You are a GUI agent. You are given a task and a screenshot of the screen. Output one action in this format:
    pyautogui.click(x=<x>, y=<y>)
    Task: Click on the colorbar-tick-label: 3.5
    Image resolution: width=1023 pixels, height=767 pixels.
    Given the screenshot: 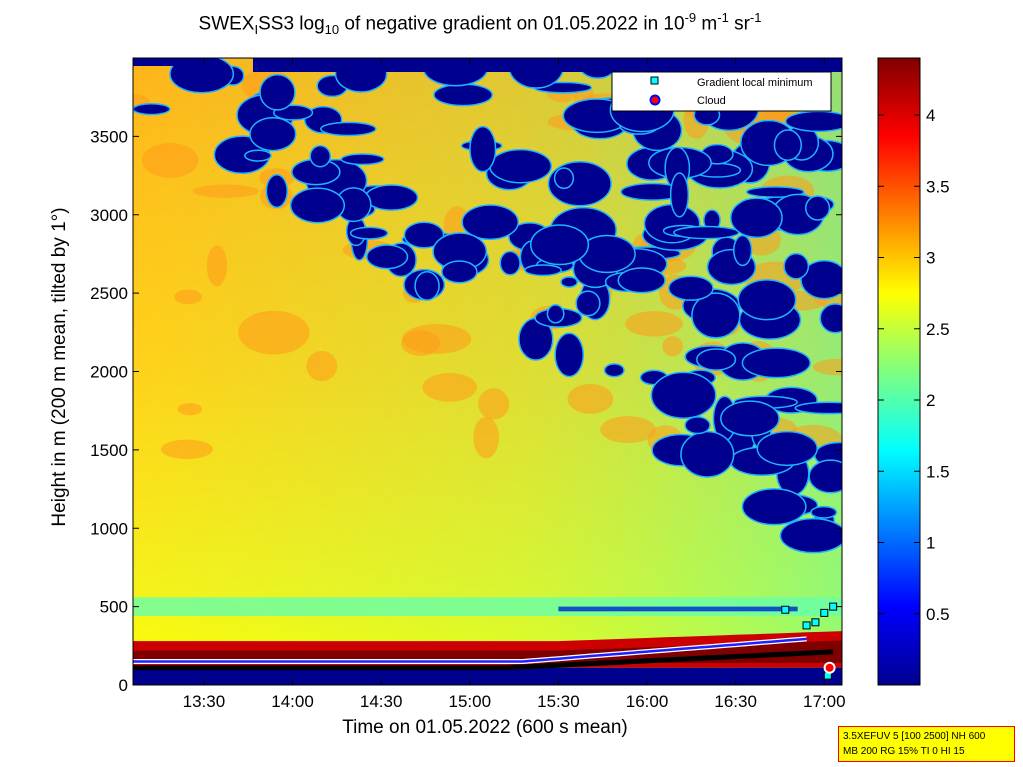 What is the action you would take?
    pyautogui.click(x=938, y=186)
    